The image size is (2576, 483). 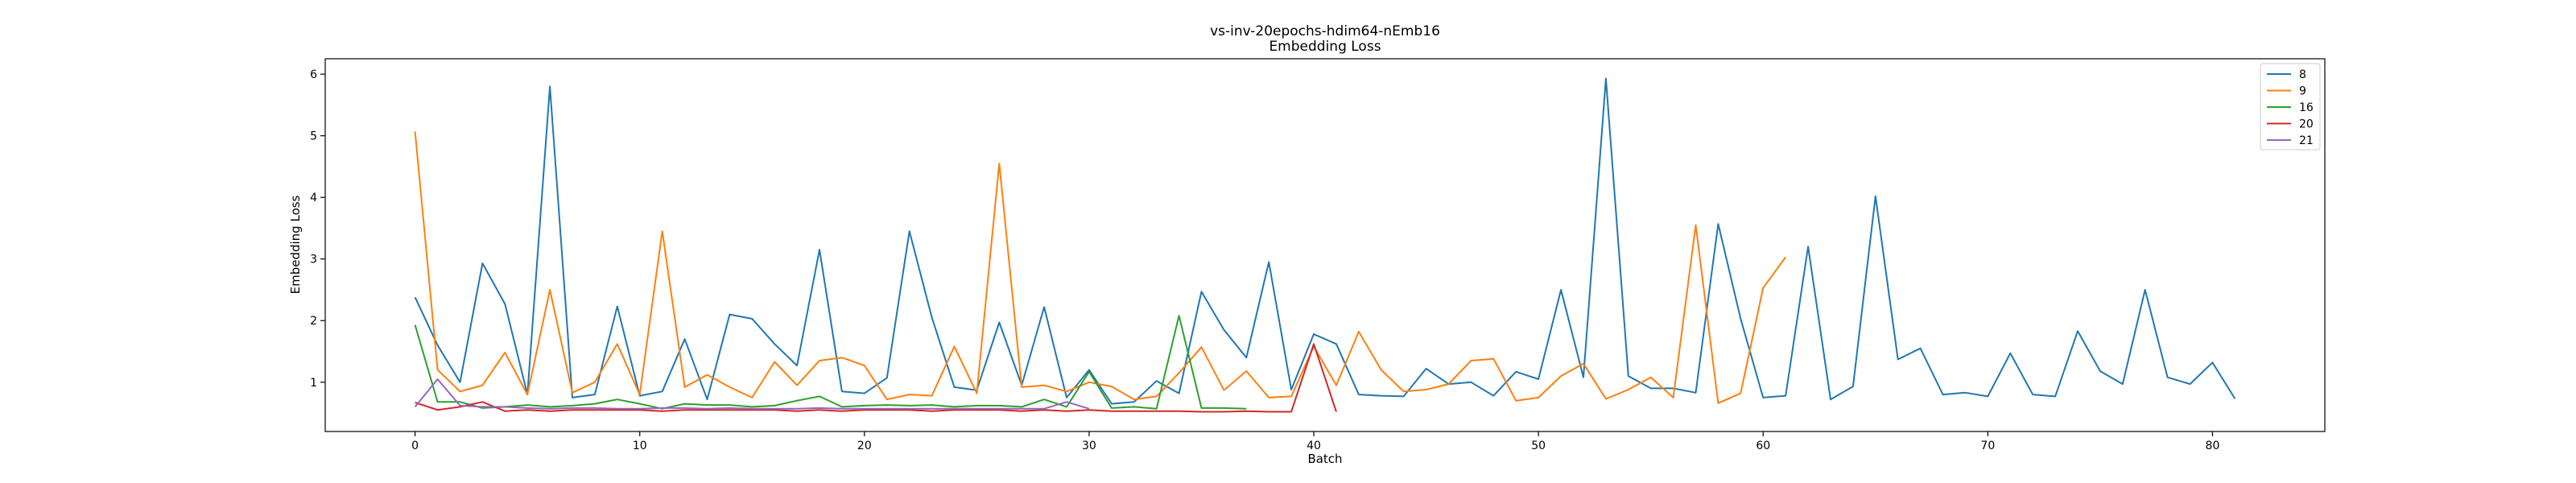 What do you see at coordinates (864, 446) in the screenshot?
I see `x-tick-label: 20` at bounding box center [864, 446].